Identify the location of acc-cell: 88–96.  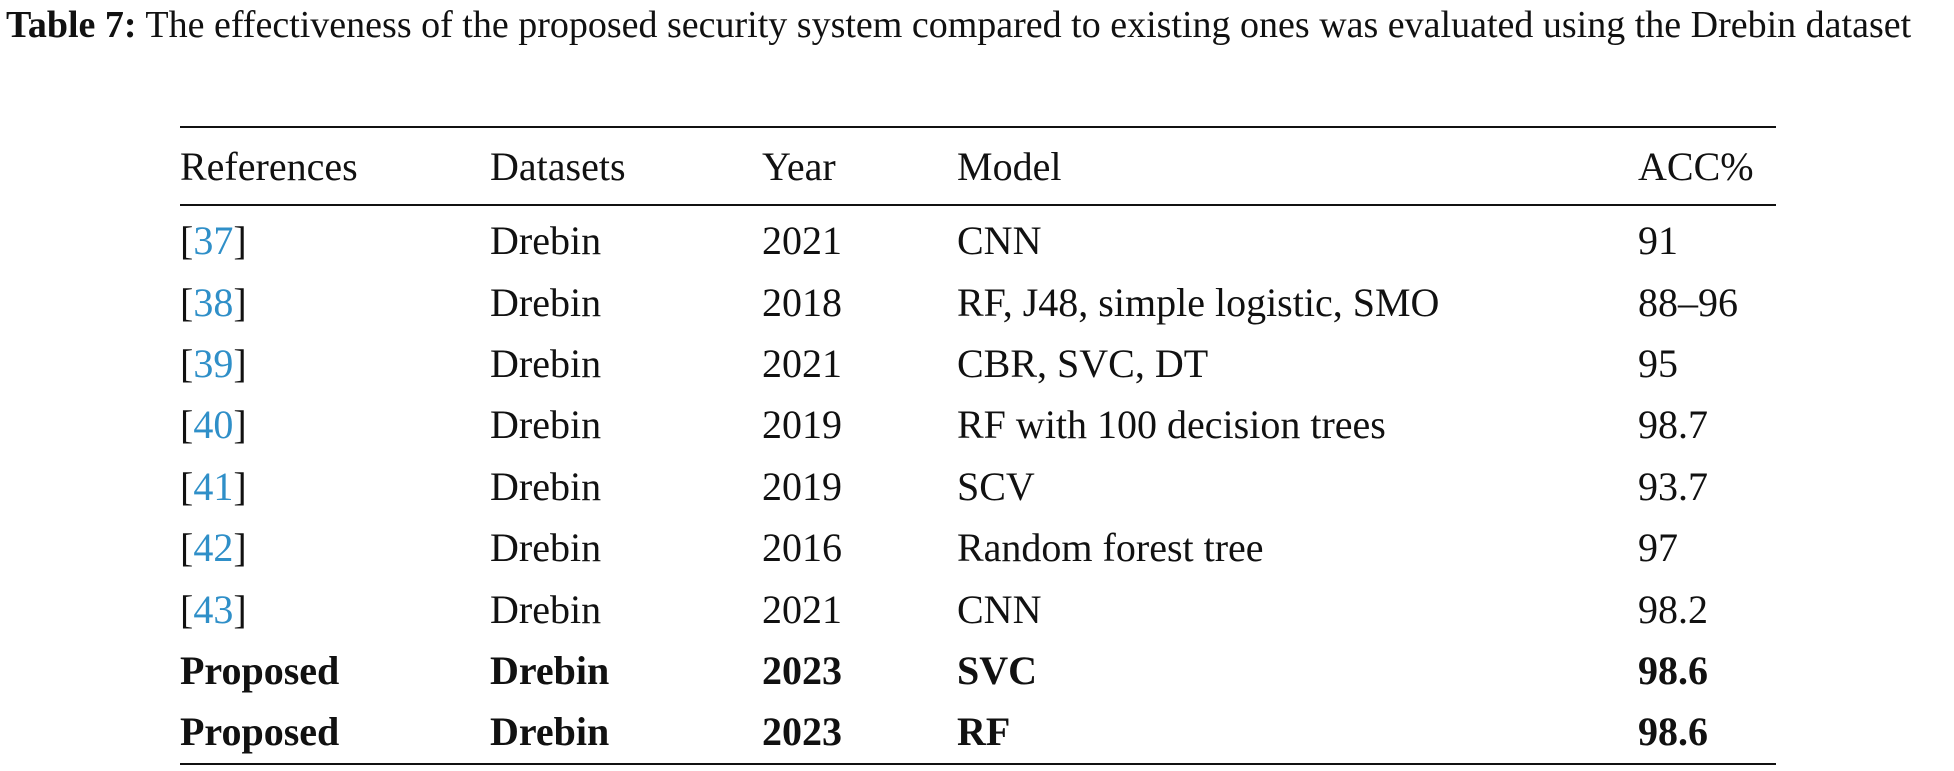
(1688, 302).